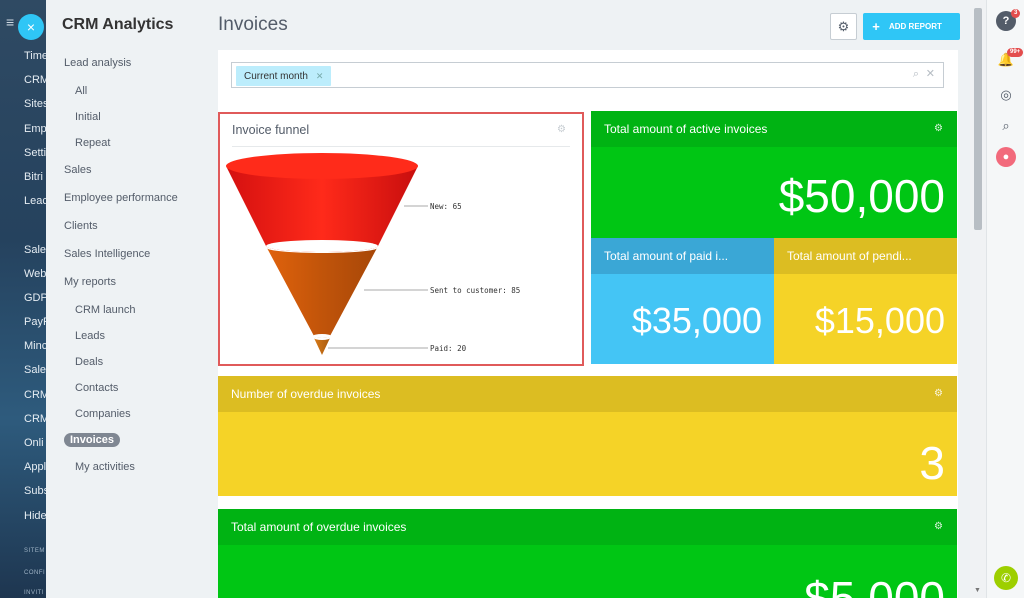 The image size is (1024, 598). What do you see at coordinates (35, 370) in the screenshot?
I see `left-menu-item: Sale` at bounding box center [35, 370].